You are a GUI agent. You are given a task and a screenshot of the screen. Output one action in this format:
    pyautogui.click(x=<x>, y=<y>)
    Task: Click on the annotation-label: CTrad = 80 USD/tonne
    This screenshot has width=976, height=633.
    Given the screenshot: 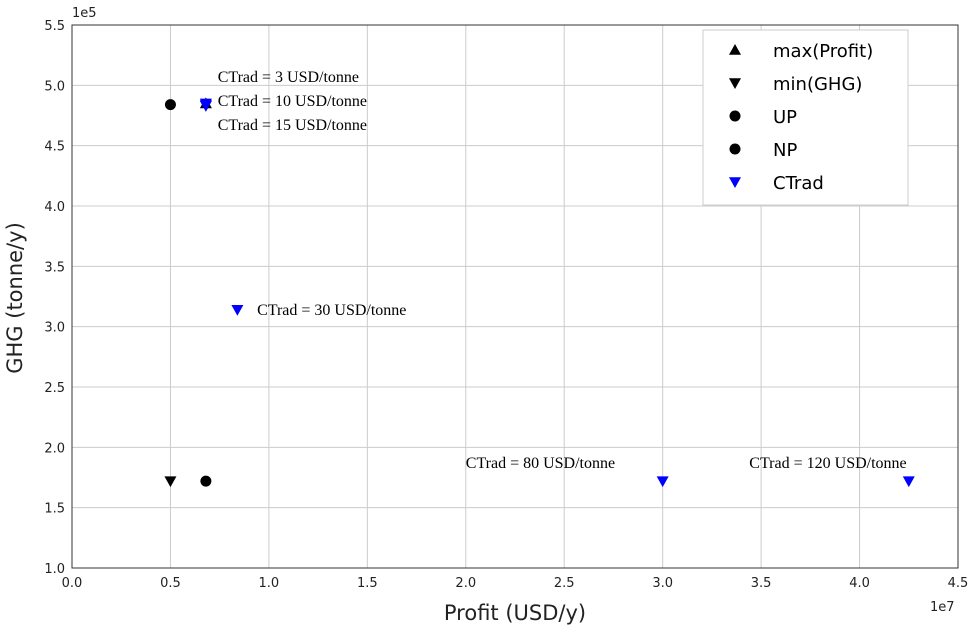 What is the action you would take?
    pyautogui.click(x=540, y=463)
    